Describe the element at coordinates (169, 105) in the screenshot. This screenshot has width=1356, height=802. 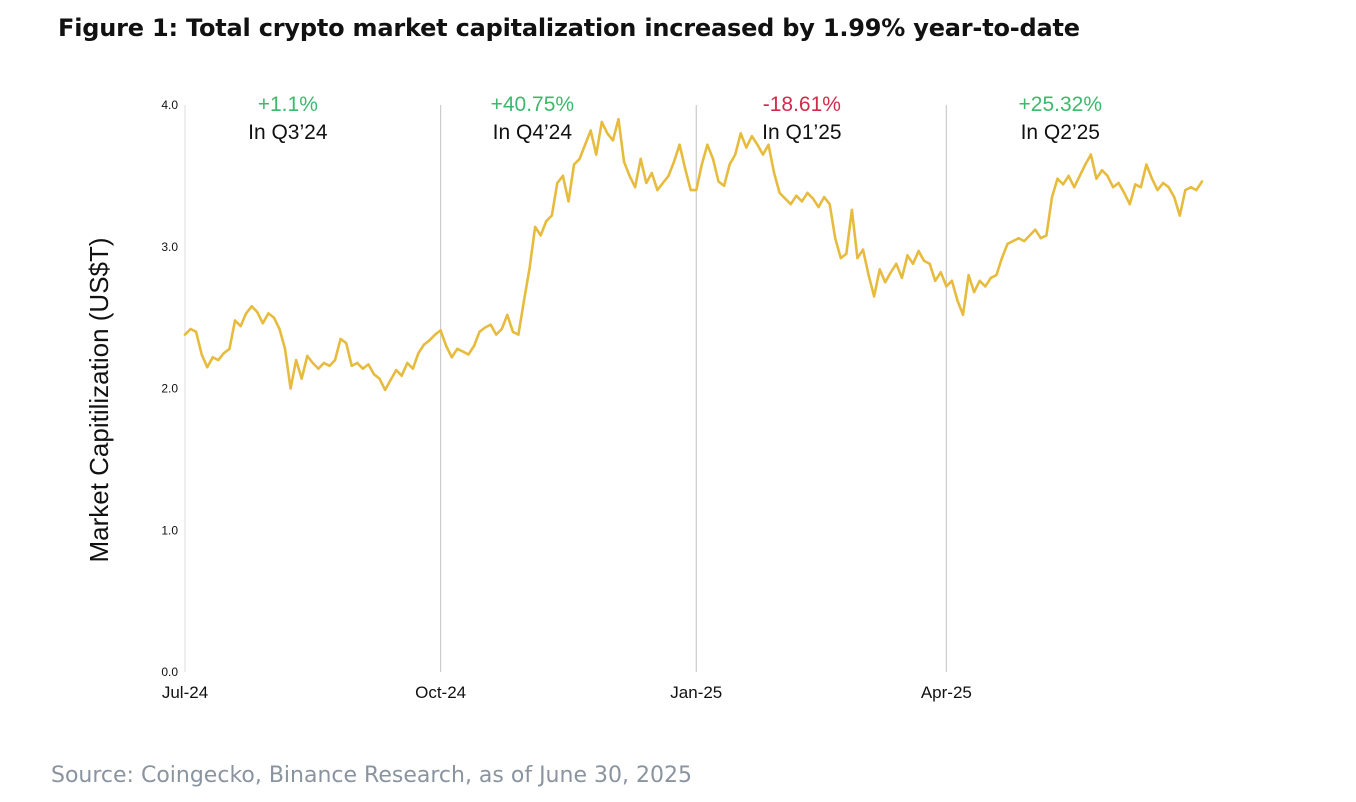
I see `y-tick-label: 4.0` at that location.